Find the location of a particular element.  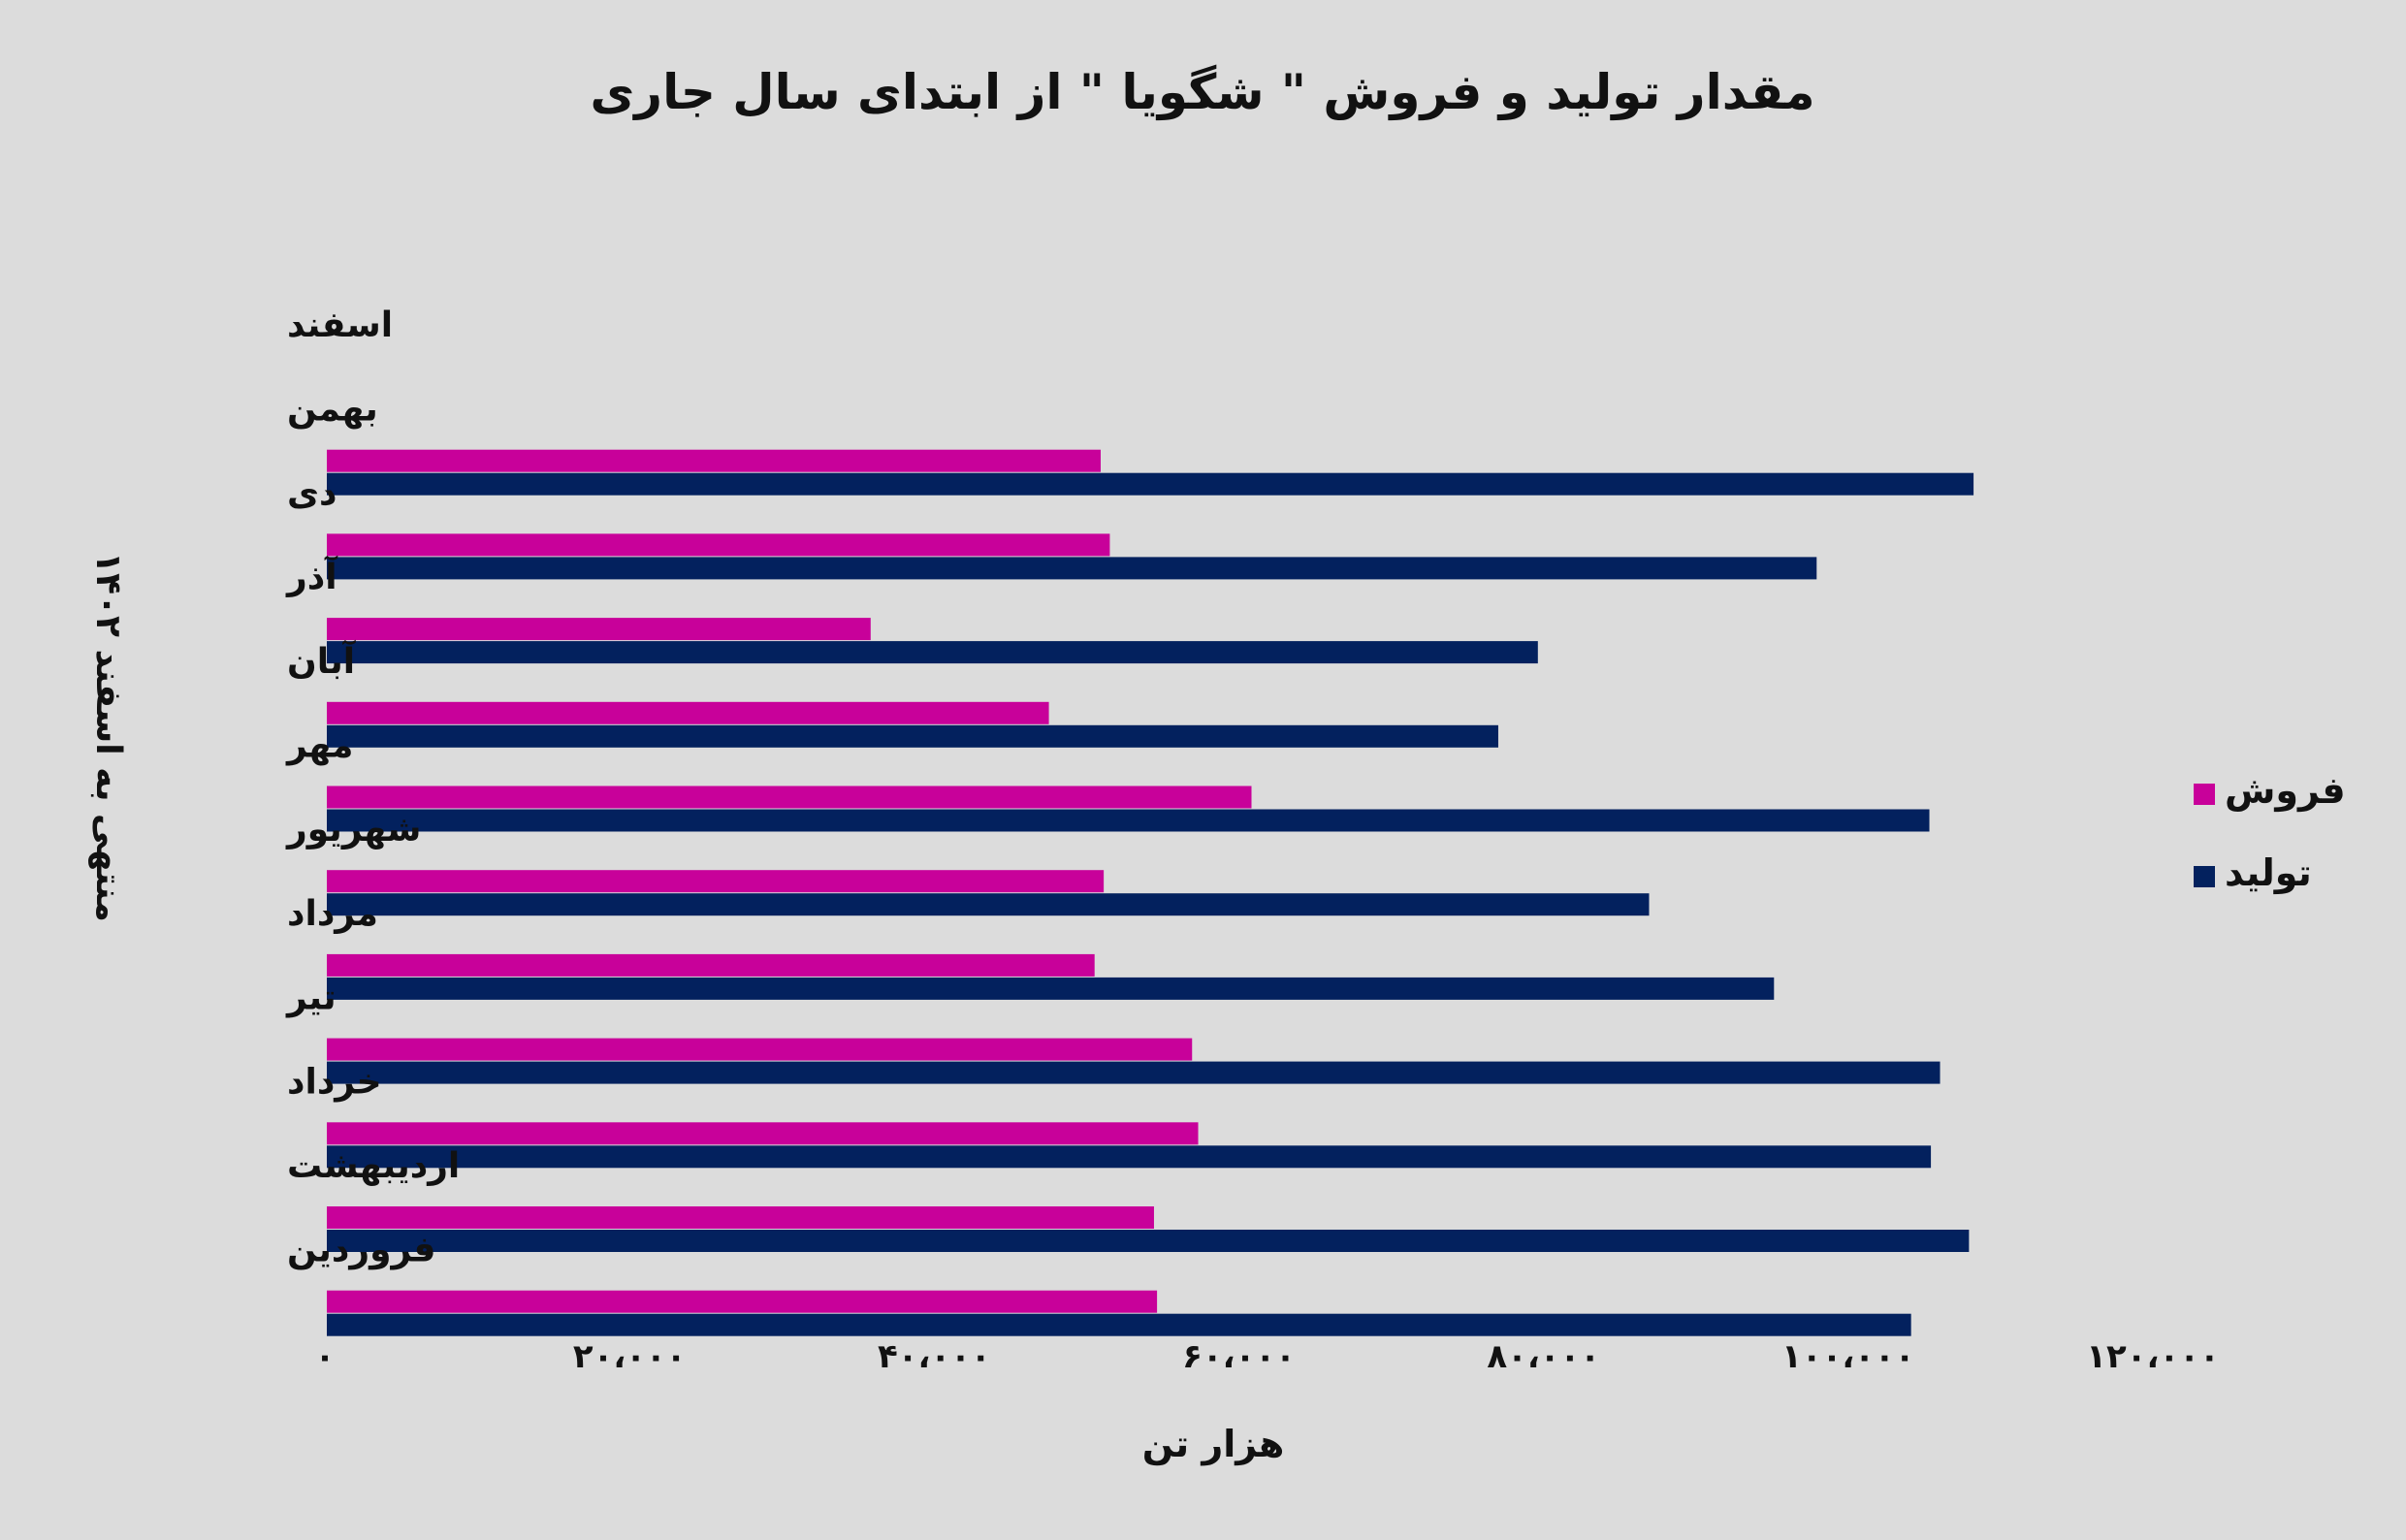

category-label: شهریور is located at coordinates (353, 830).